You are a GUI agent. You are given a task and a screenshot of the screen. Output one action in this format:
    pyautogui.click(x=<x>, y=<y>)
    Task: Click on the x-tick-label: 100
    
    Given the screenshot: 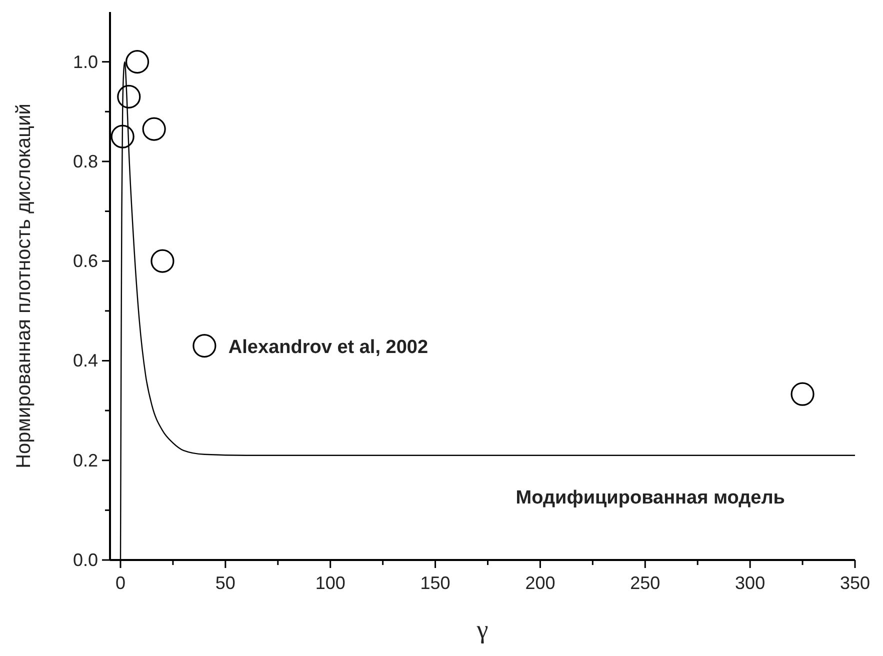 What is the action you would take?
    pyautogui.click(x=330, y=583)
    